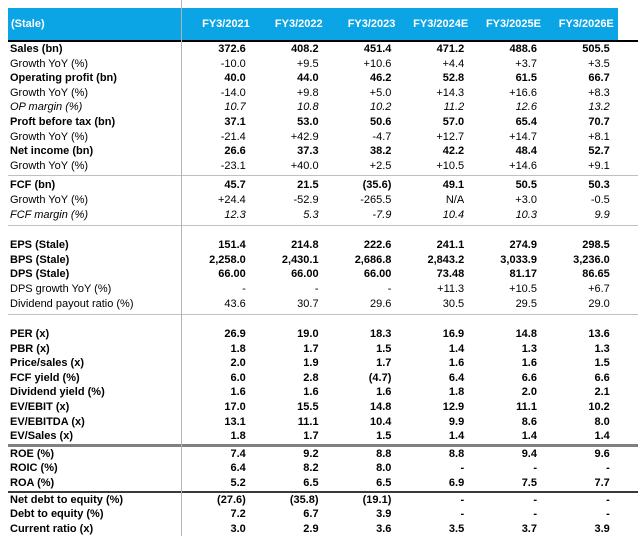  Describe the element at coordinates (377, 245) in the screenshot. I see `value-cell: 222.6` at that location.